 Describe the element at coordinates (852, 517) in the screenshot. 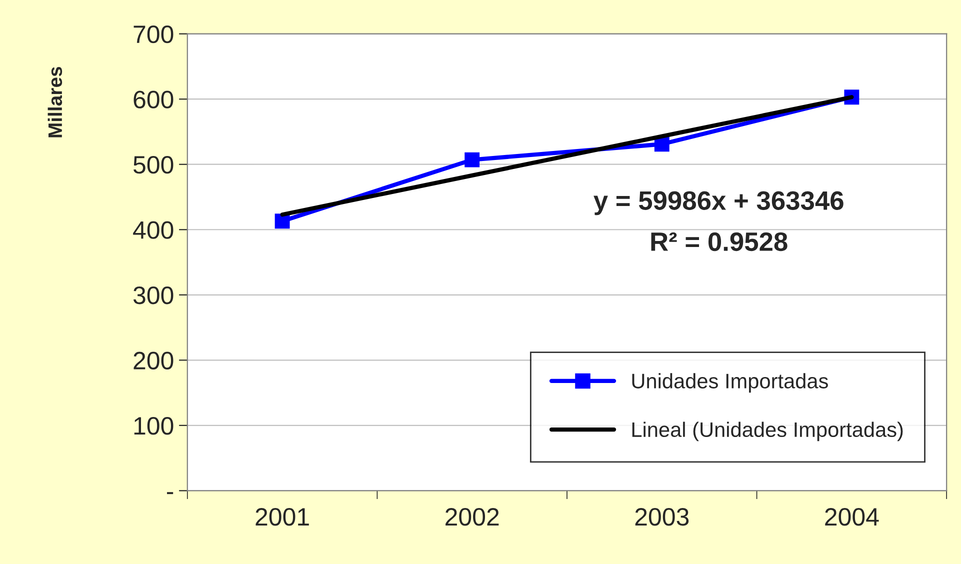

I see `x-tick-label: 2004` at that location.